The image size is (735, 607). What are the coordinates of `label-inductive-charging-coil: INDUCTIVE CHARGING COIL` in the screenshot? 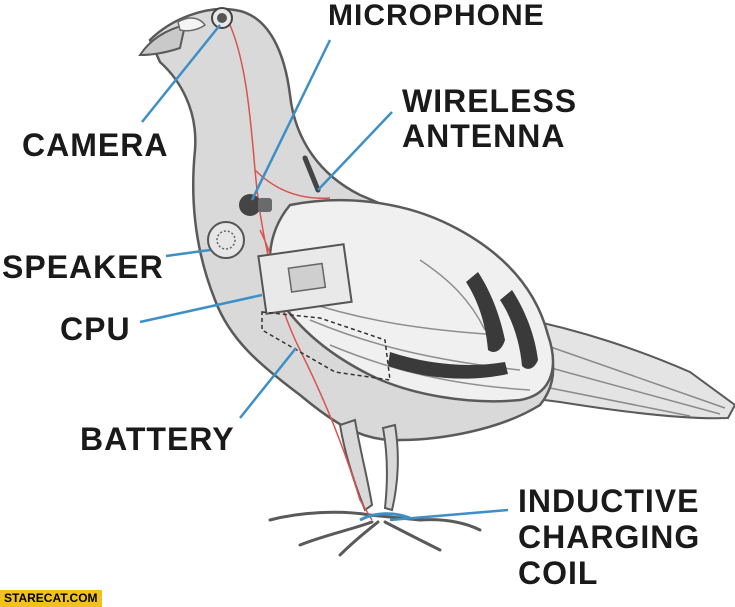 It's located at (609, 537).